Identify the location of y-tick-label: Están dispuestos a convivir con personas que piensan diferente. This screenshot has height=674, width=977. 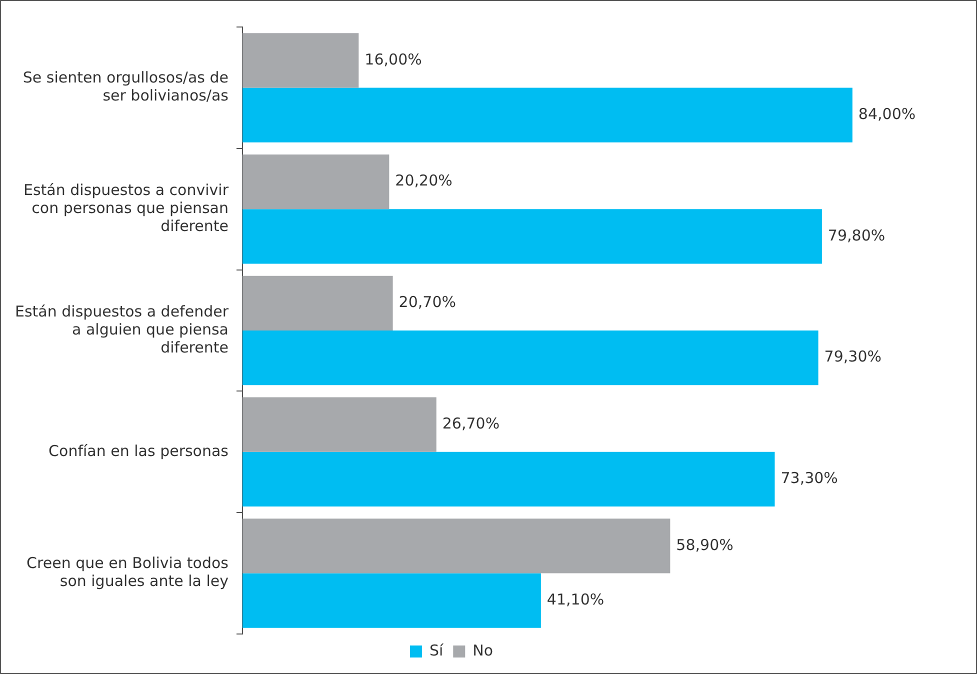
(126, 207).